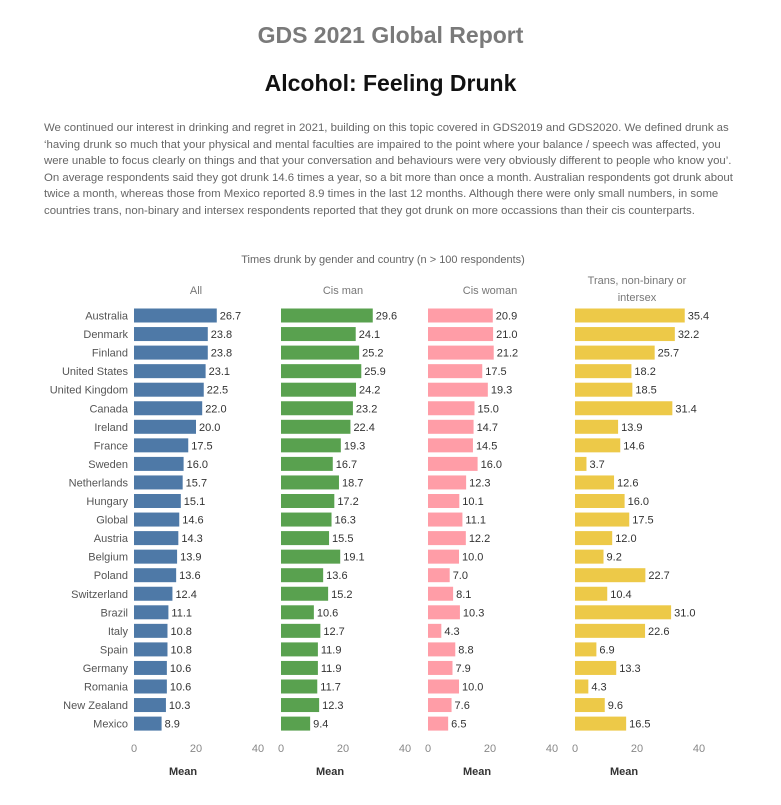 The image size is (781, 805). I want to click on data-label: 9.4, so click(320, 725).